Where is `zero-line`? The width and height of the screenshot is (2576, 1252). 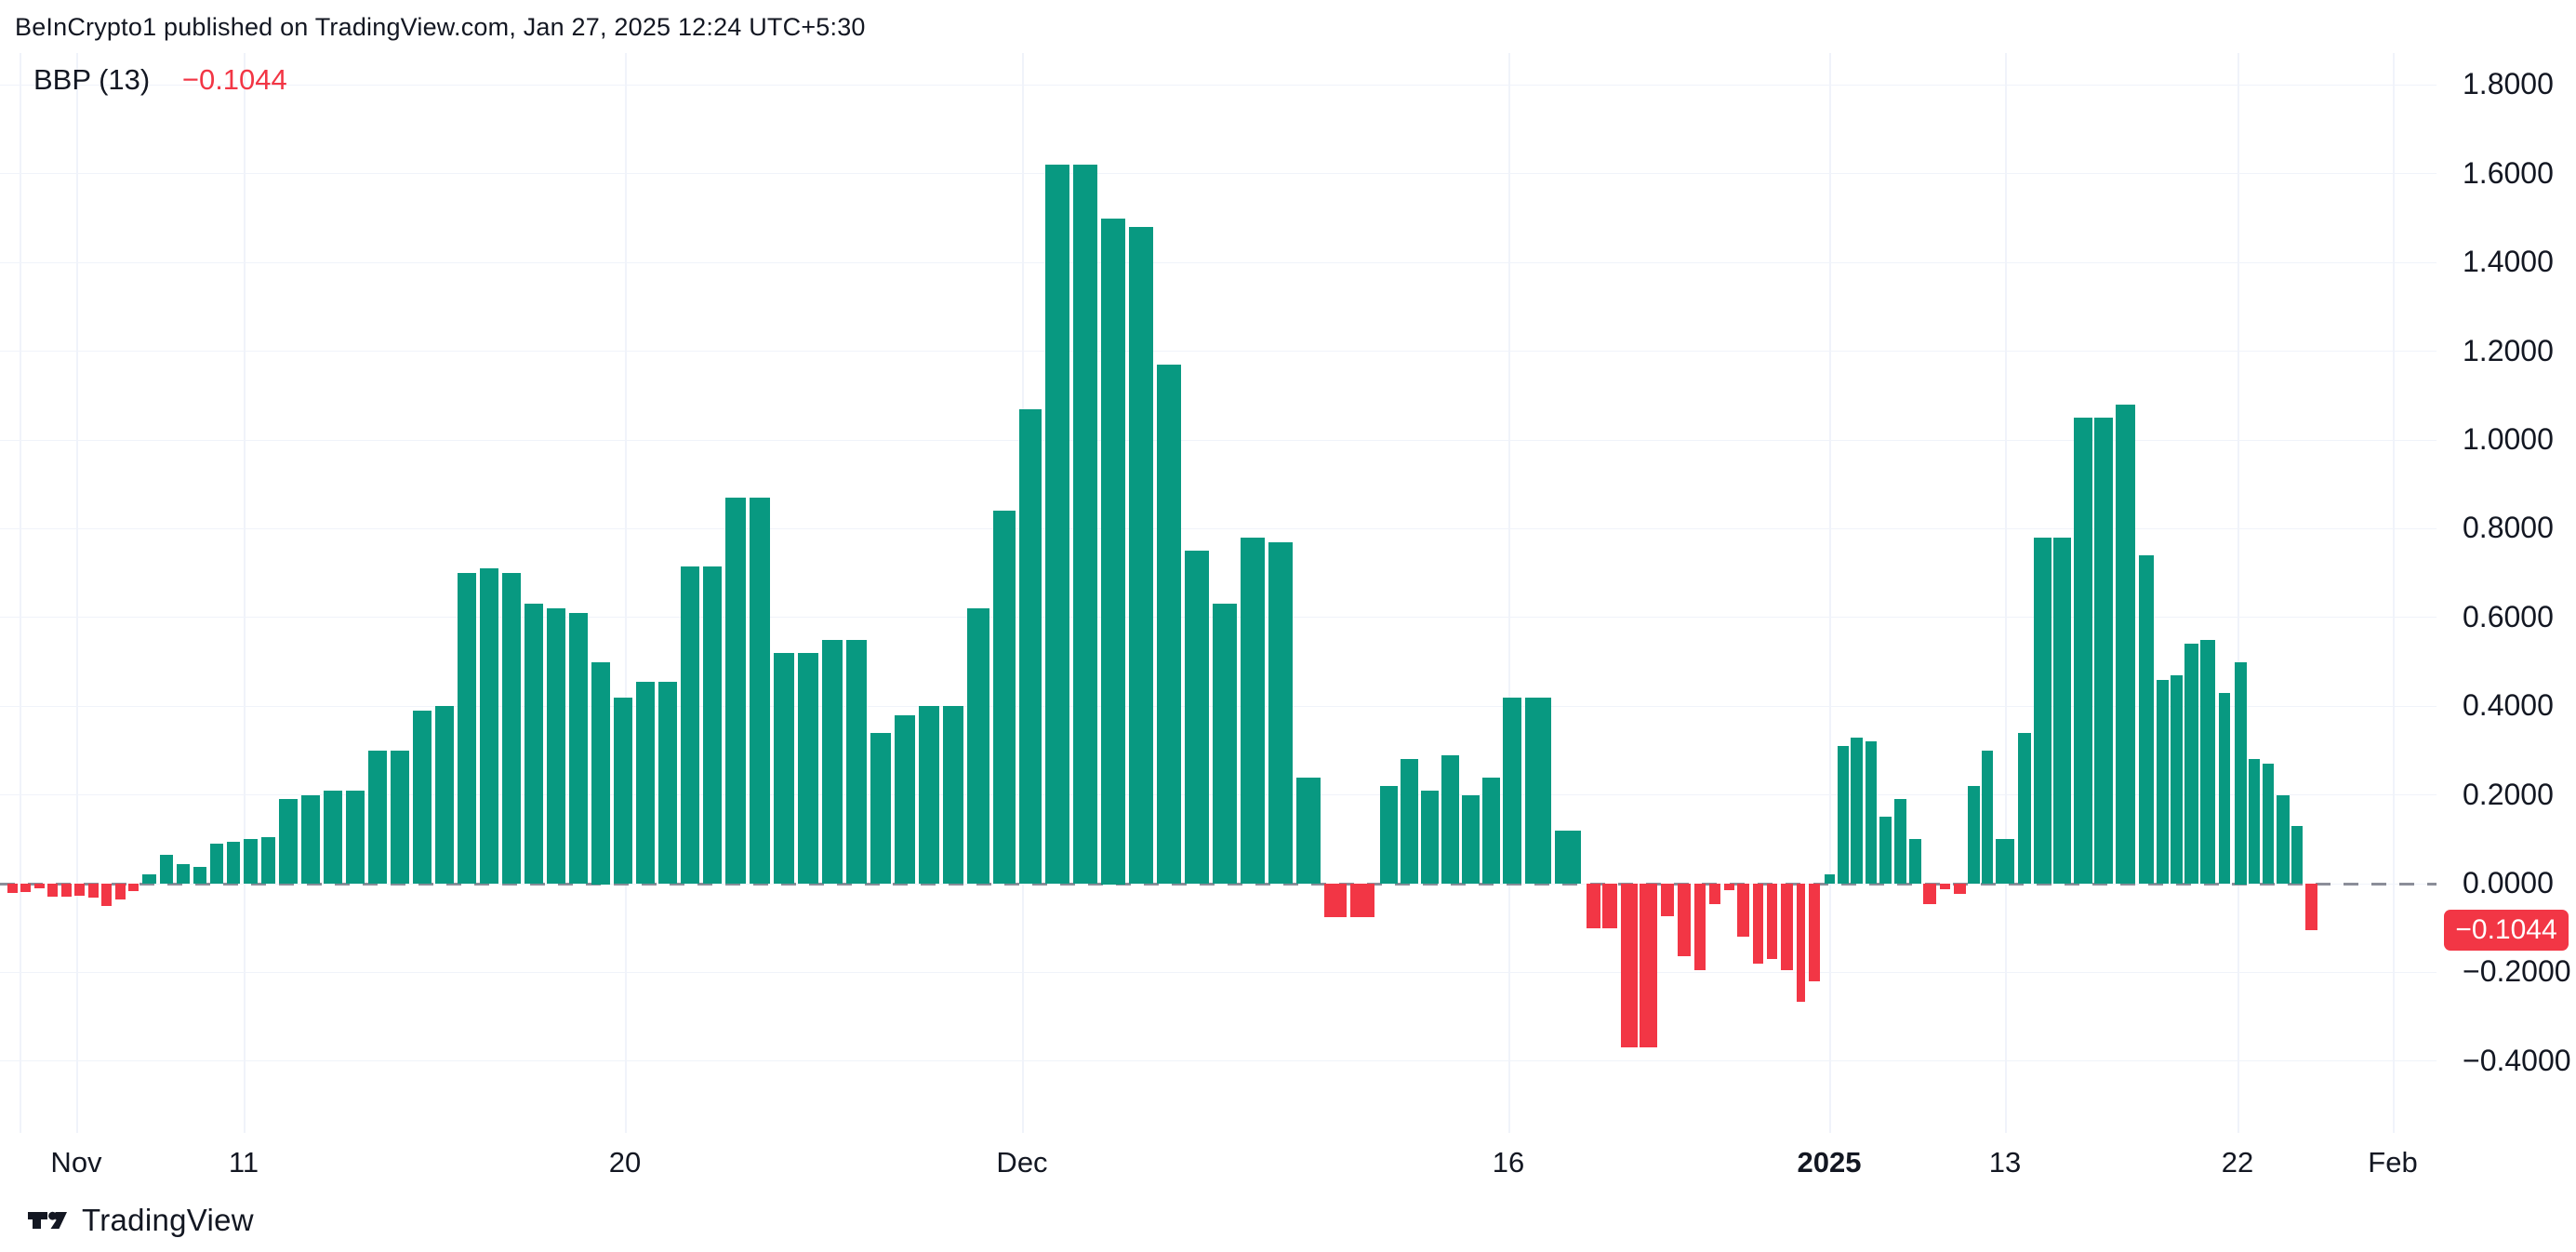
zero-line is located at coordinates (1218, 884).